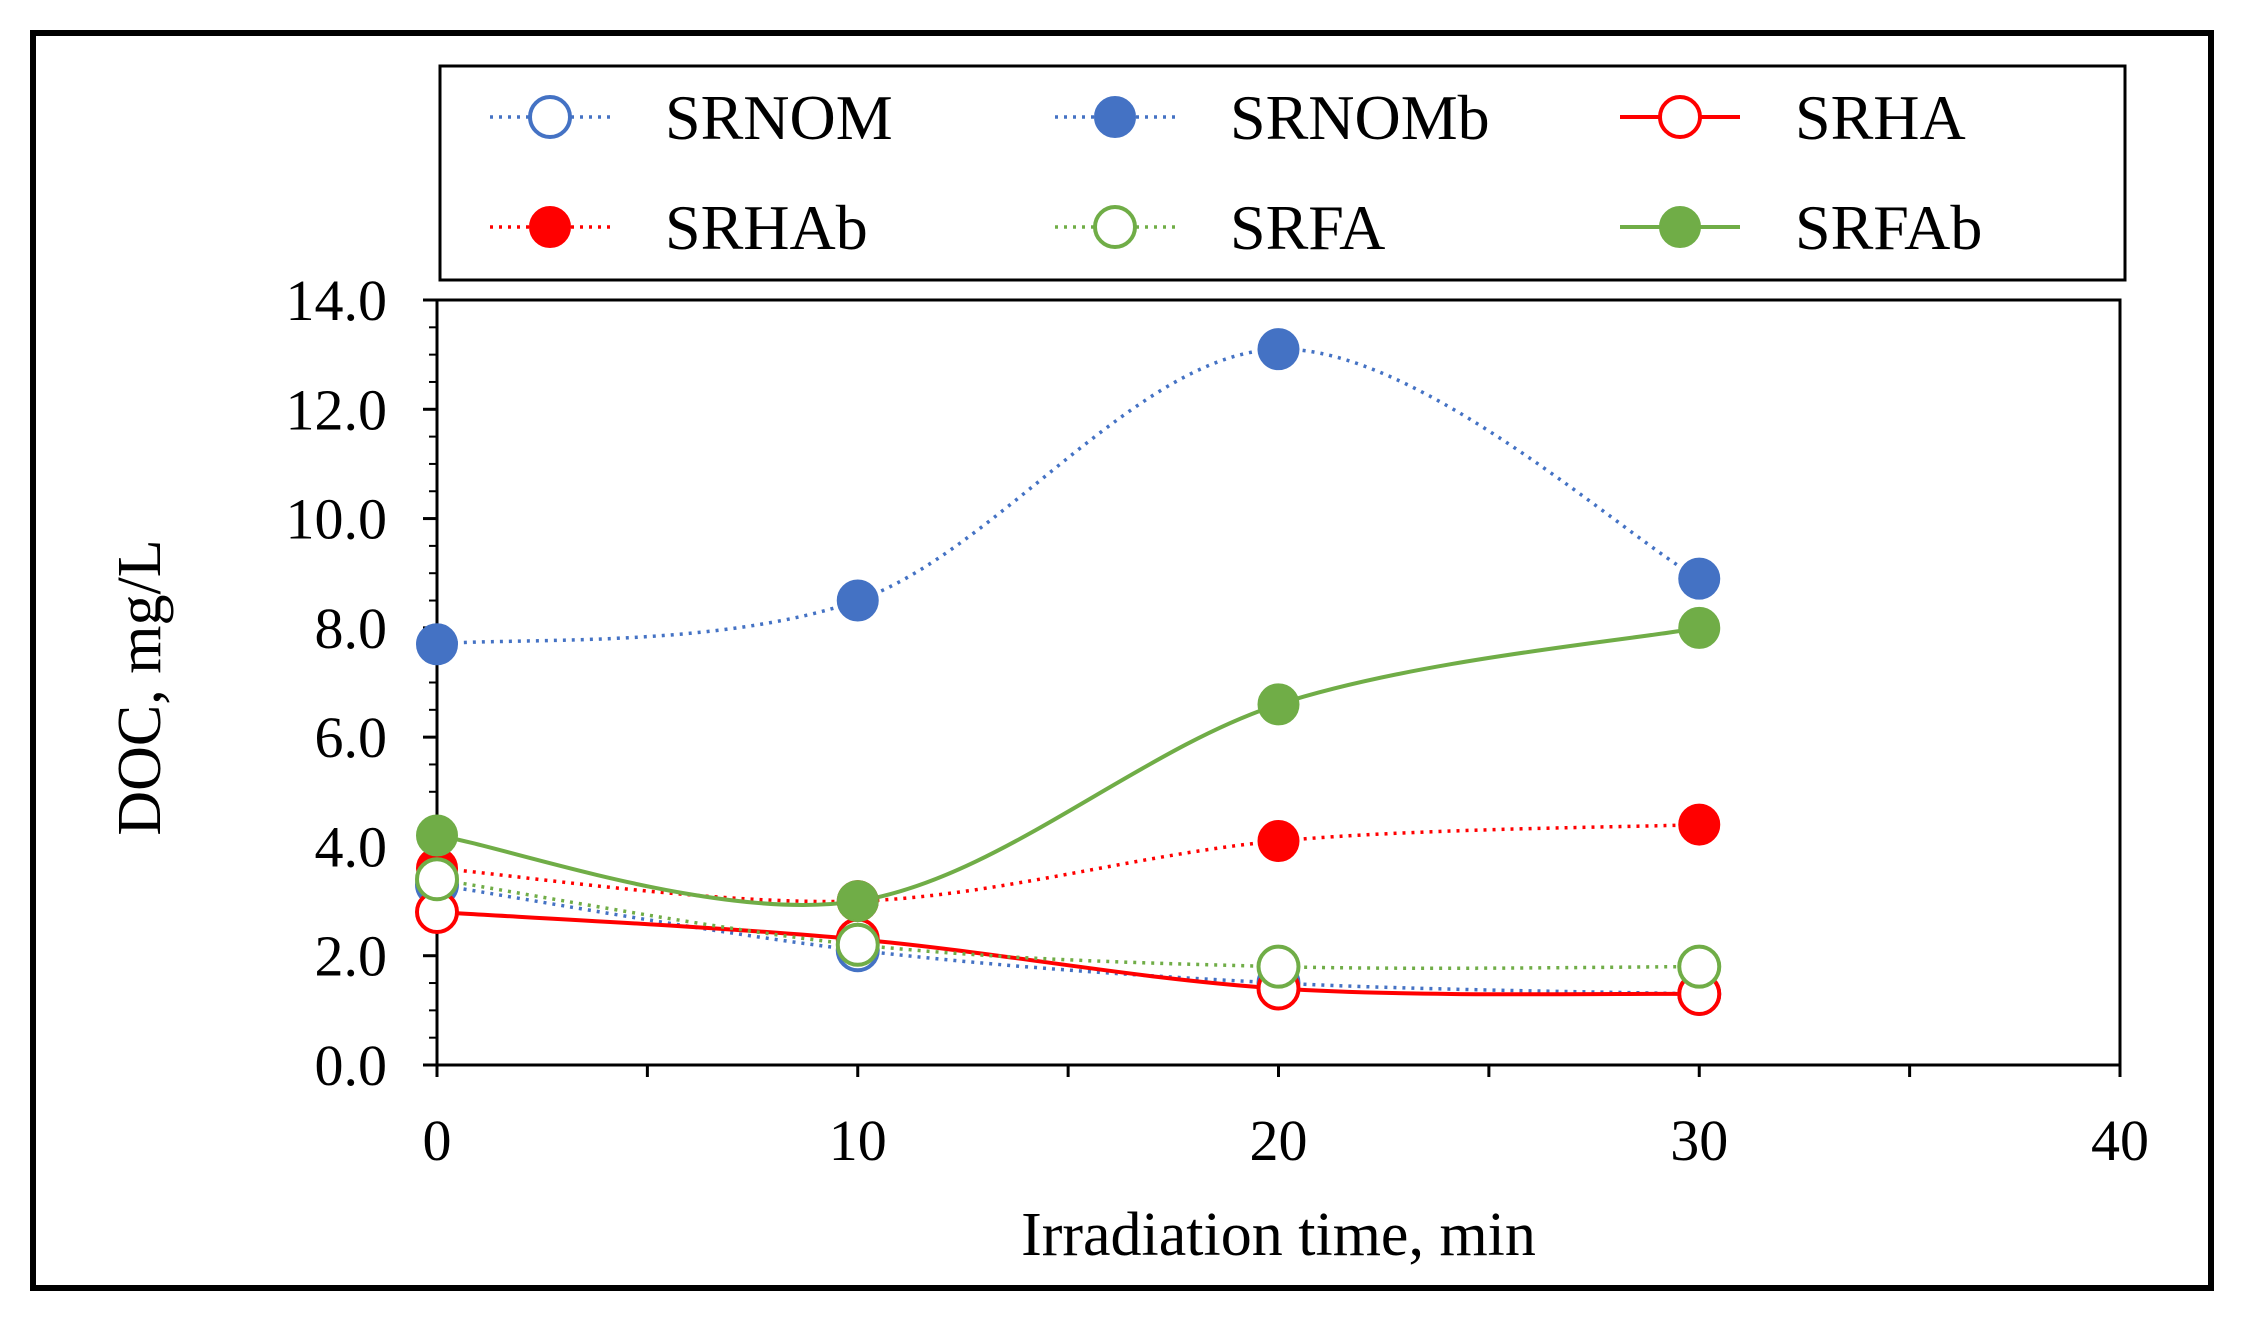 This screenshot has height=1327, width=2245. I want to click on legend-label-srnom: SRNOM, so click(779, 117).